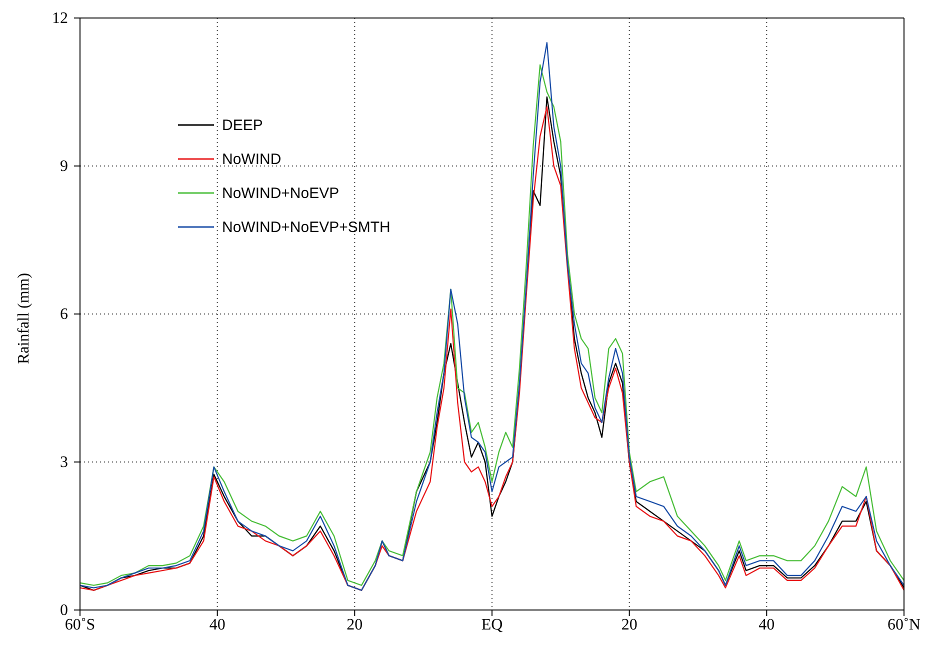  I want to click on legend-label: NoWIND+NoEVP+SMTH, so click(306, 227).